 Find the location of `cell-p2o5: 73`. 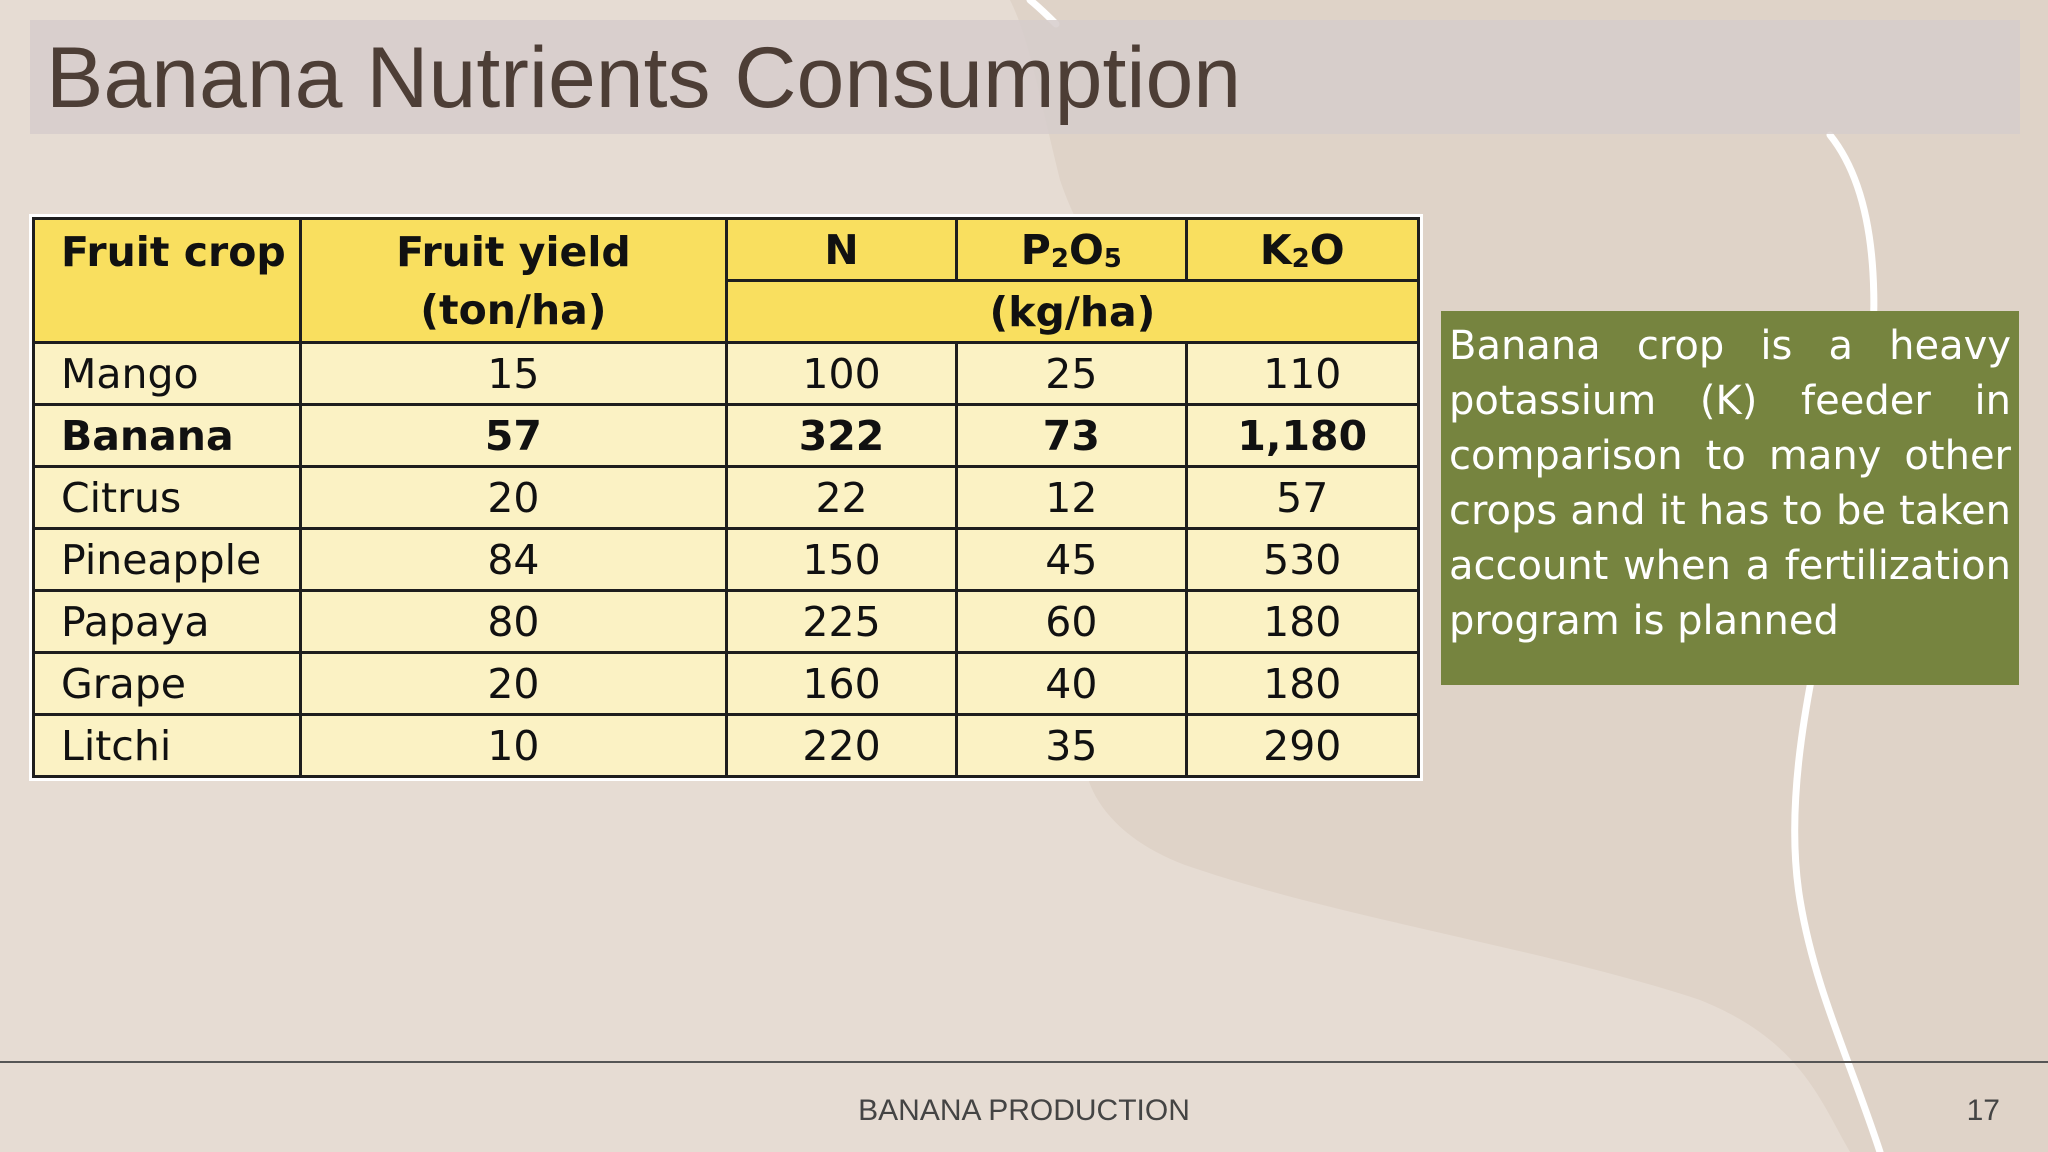

cell-p2o5: 73 is located at coordinates (1071, 435).